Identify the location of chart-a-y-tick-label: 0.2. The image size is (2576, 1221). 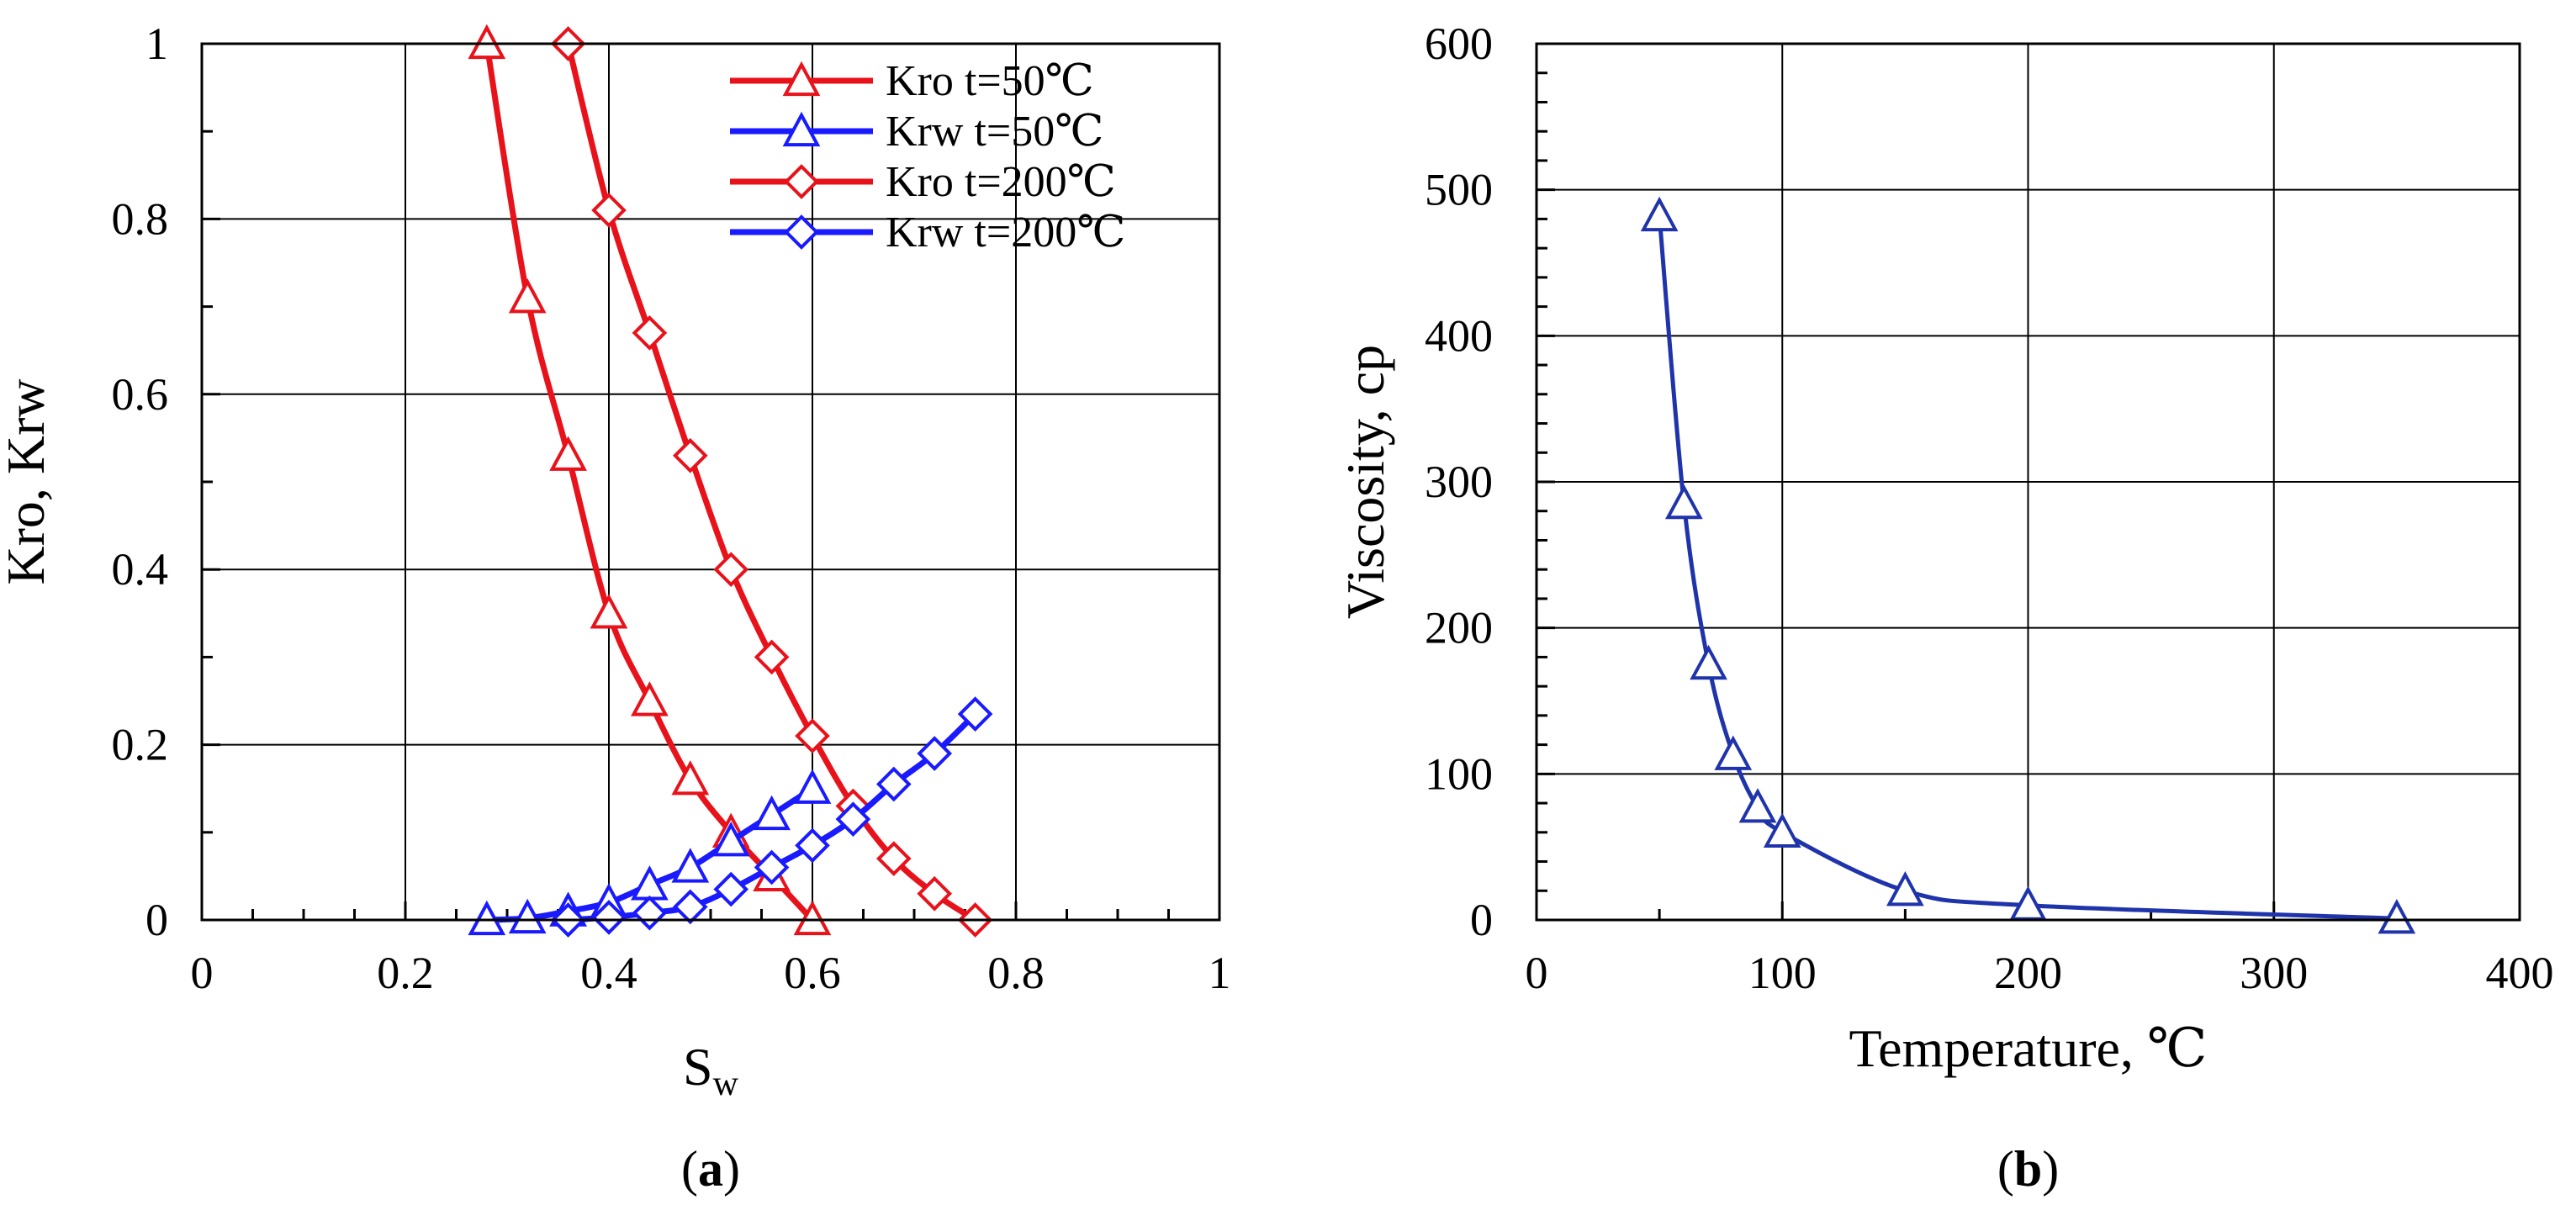
(140, 745).